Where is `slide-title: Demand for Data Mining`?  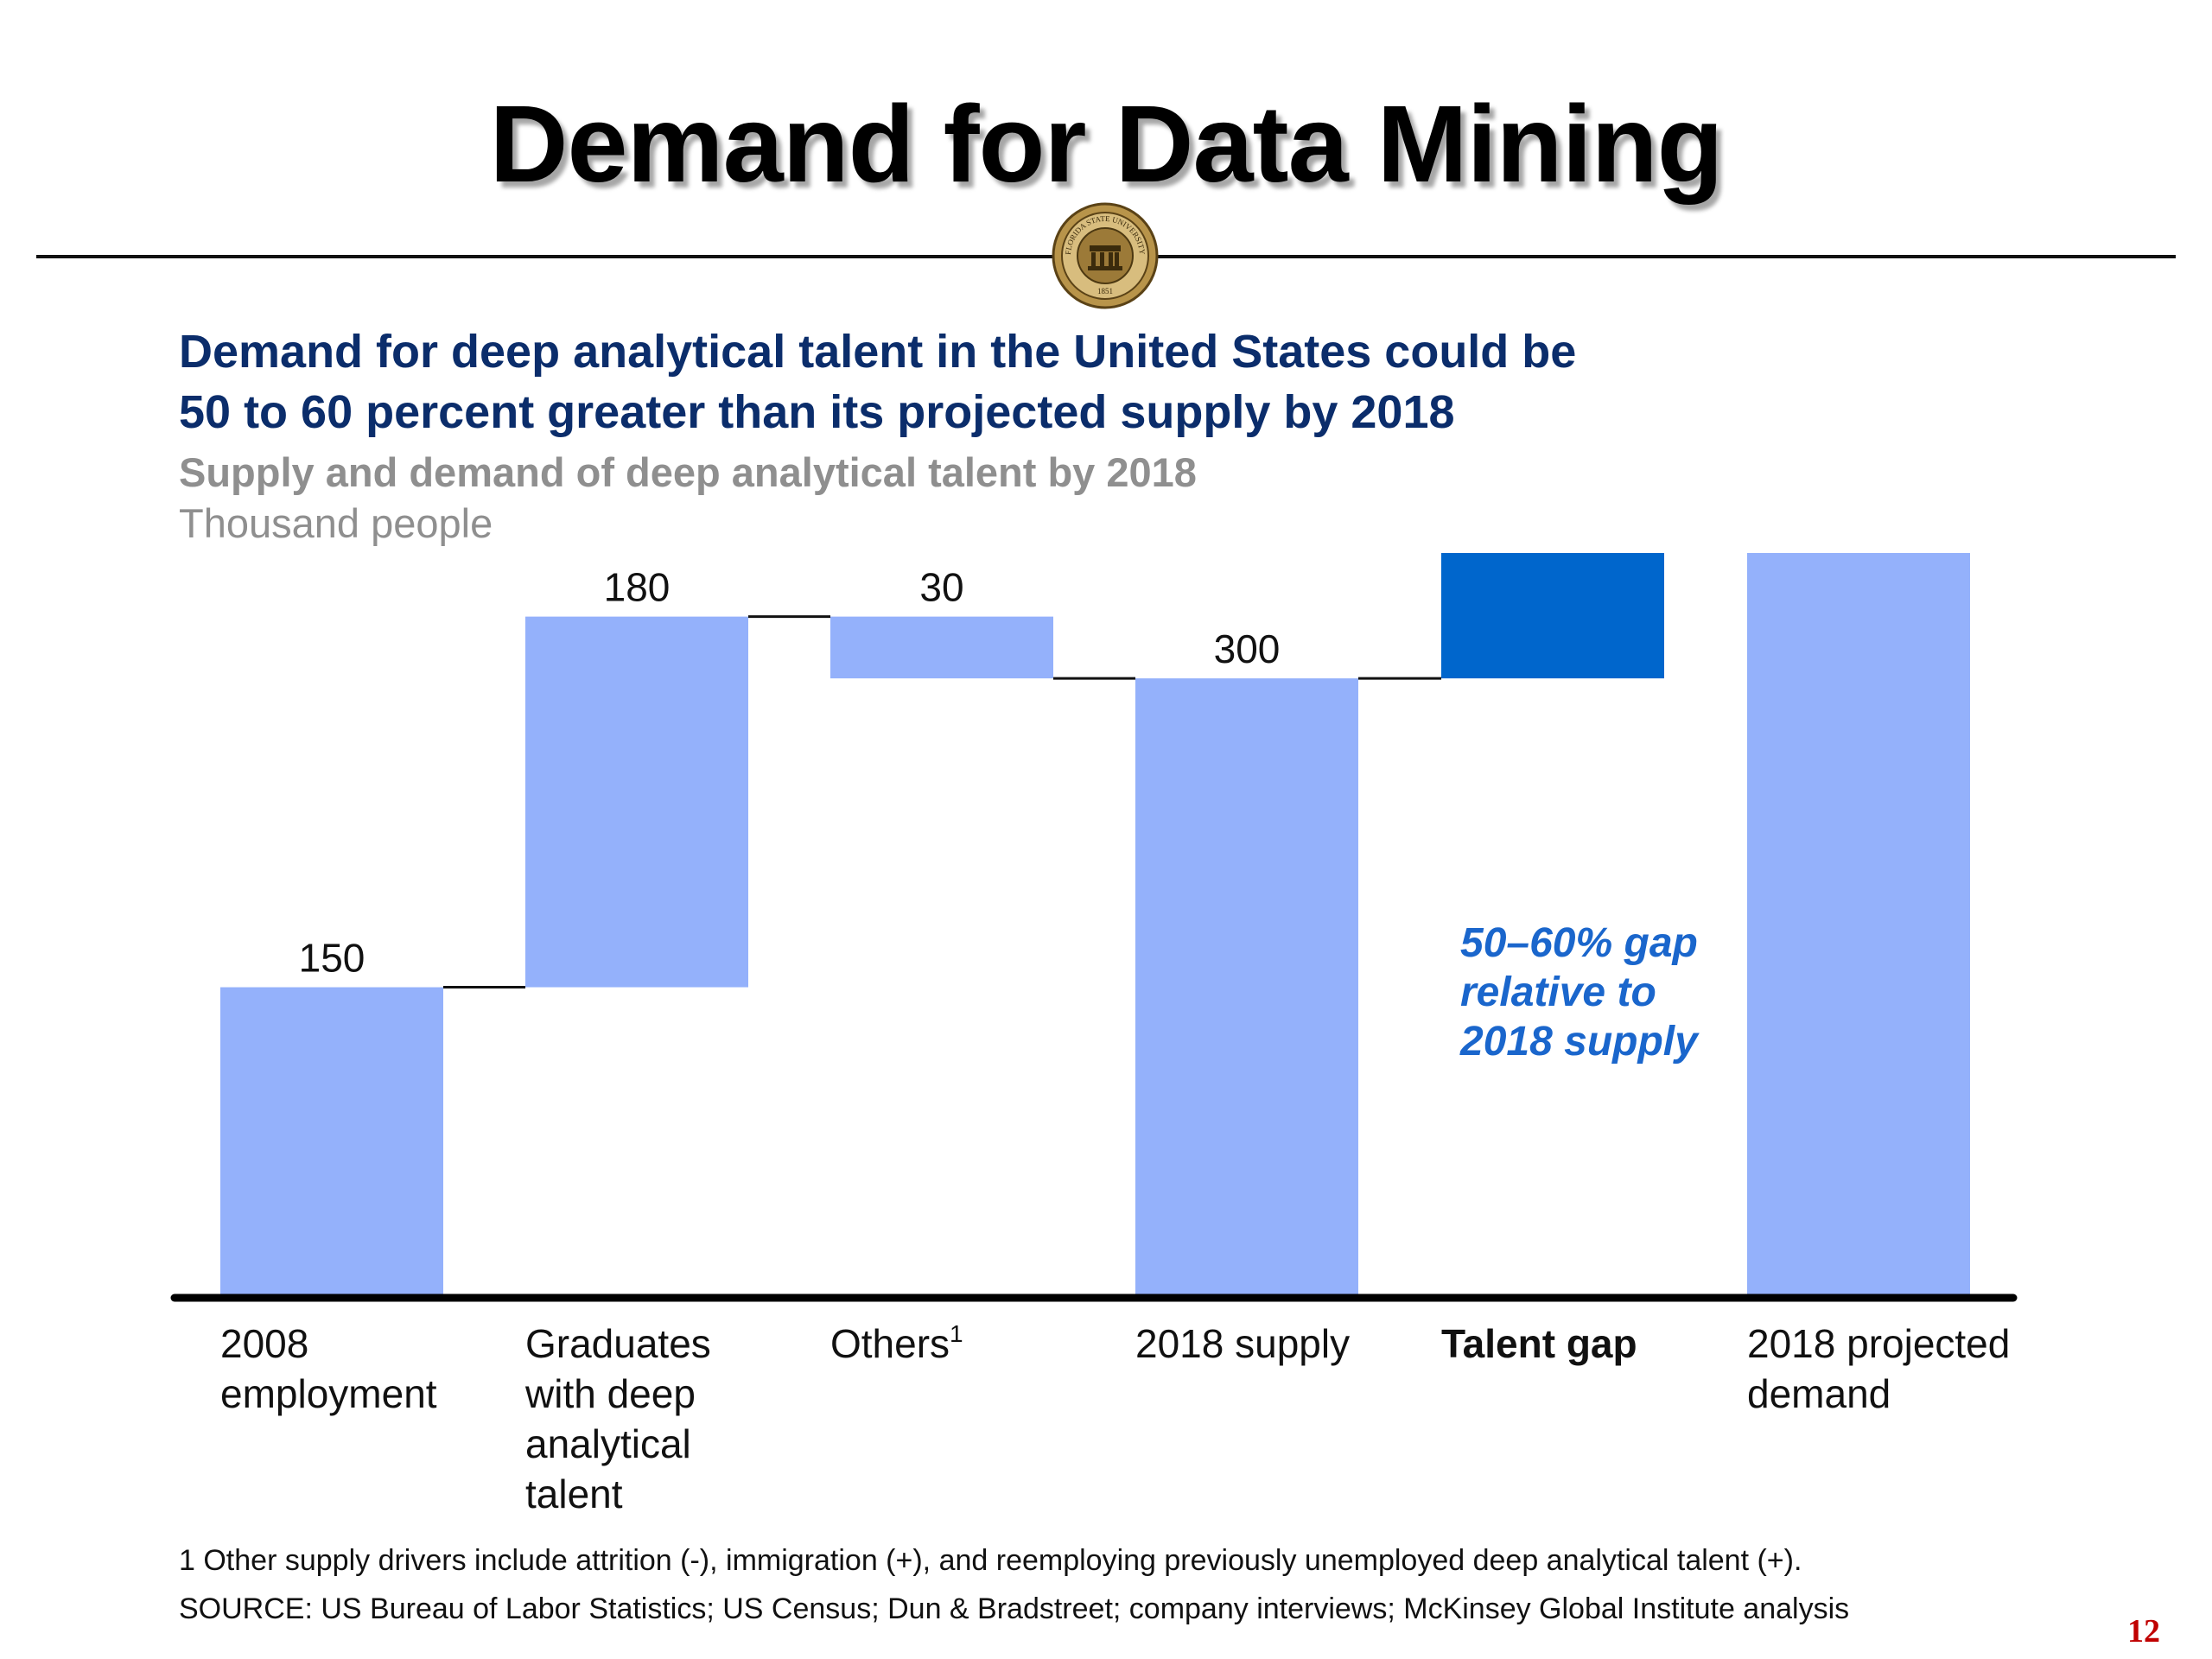 slide-title: Demand for Data Mining is located at coordinates (1106, 144).